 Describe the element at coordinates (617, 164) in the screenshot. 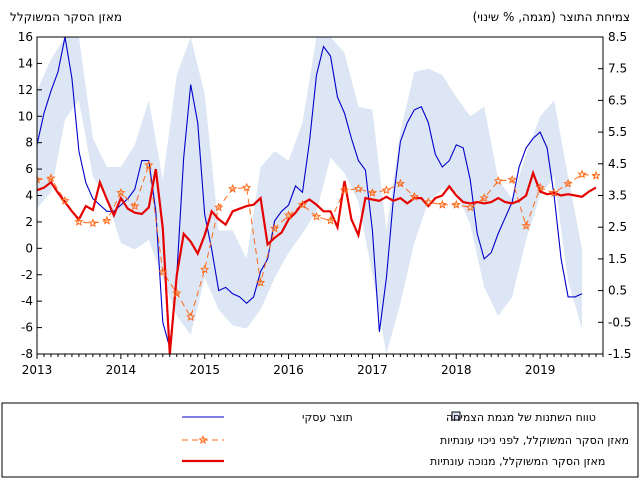

I see `right-tick-label: 4.5` at that location.